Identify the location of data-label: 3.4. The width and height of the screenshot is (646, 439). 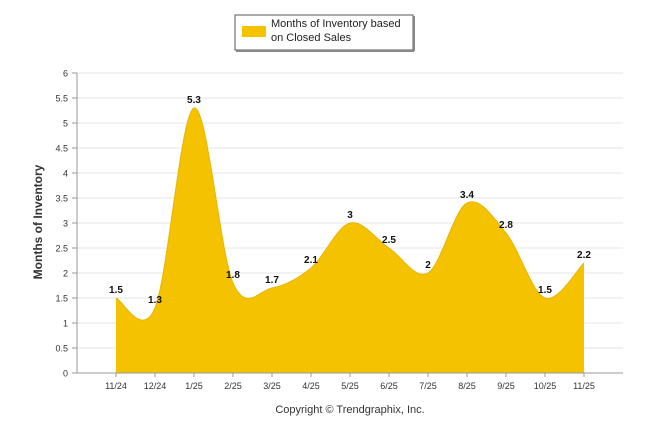
(467, 195).